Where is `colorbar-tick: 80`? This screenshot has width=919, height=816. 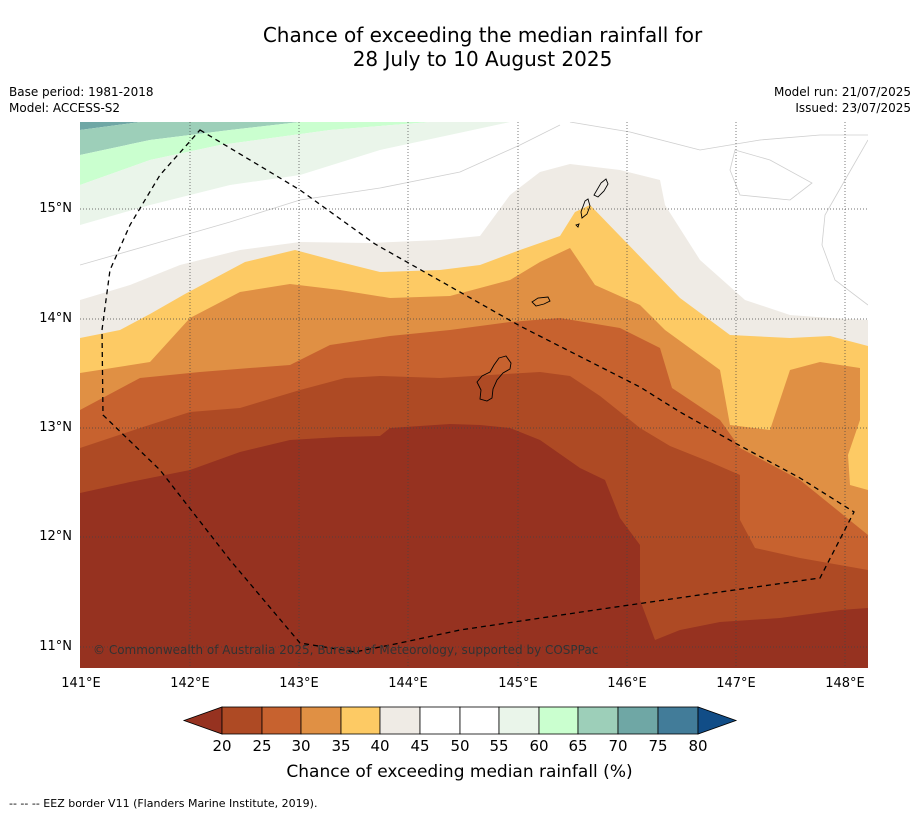 colorbar-tick: 80 is located at coordinates (698, 746).